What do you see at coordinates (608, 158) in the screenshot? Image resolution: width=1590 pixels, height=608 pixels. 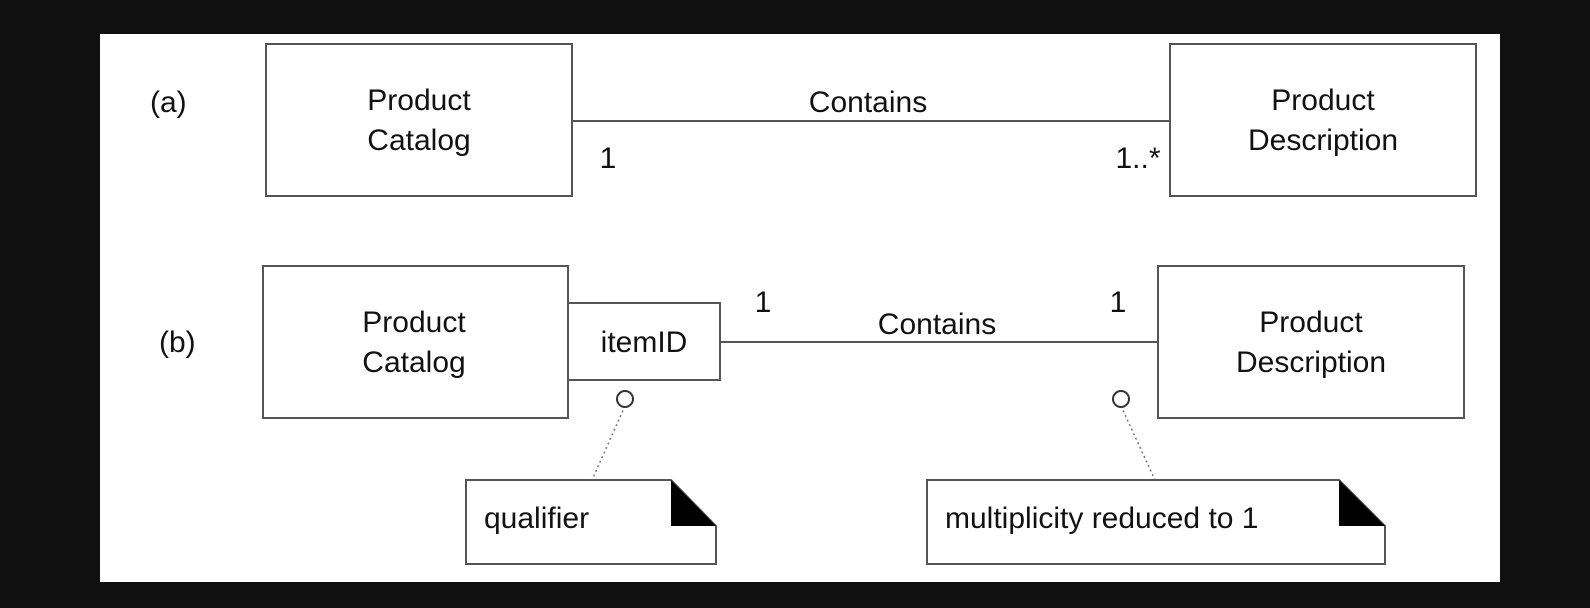 I see `a-left-multiplicity: 1` at bounding box center [608, 158].